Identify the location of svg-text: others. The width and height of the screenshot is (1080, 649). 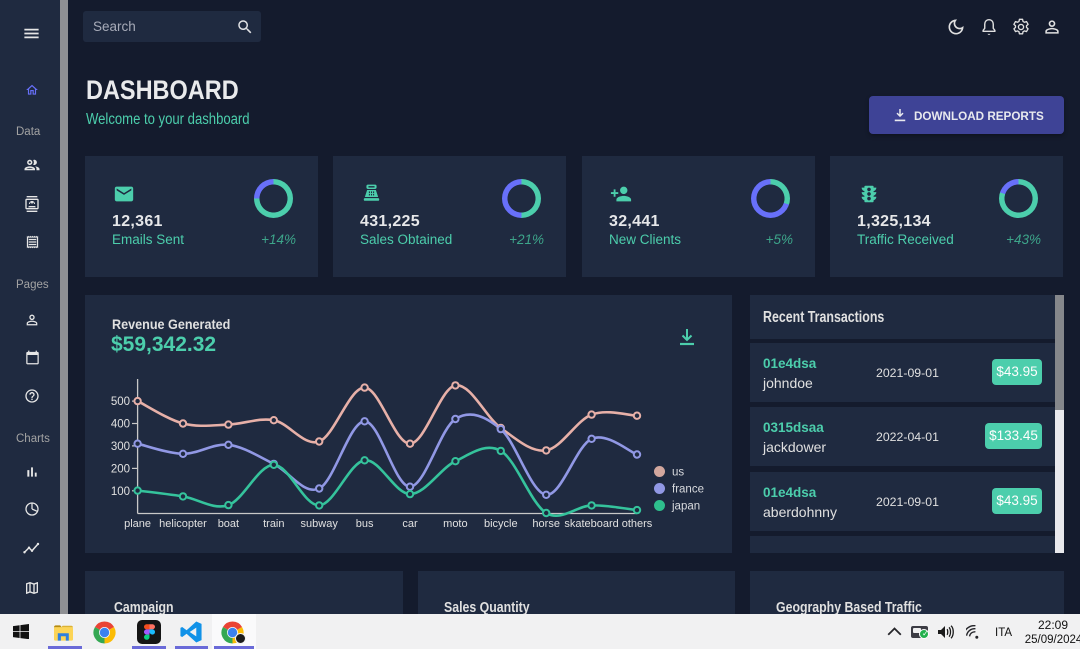
(637, 524).